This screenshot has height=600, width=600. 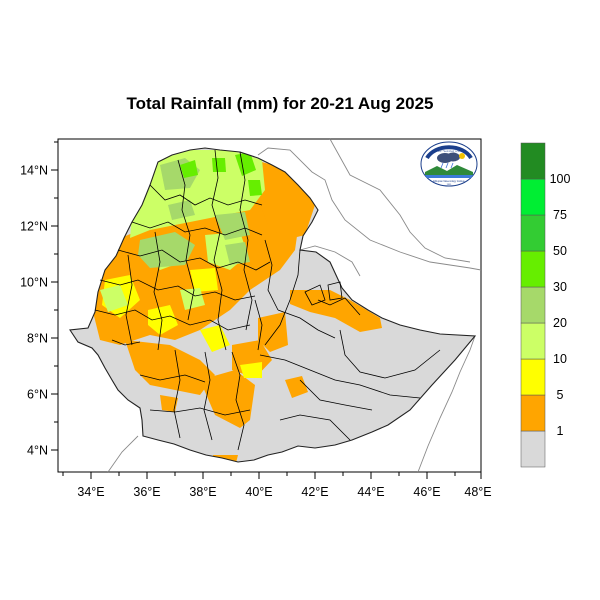 I want to click on map-title: Total Rainfall (mm) for 20-21 Aug 2025, so click(x=280, y=103).